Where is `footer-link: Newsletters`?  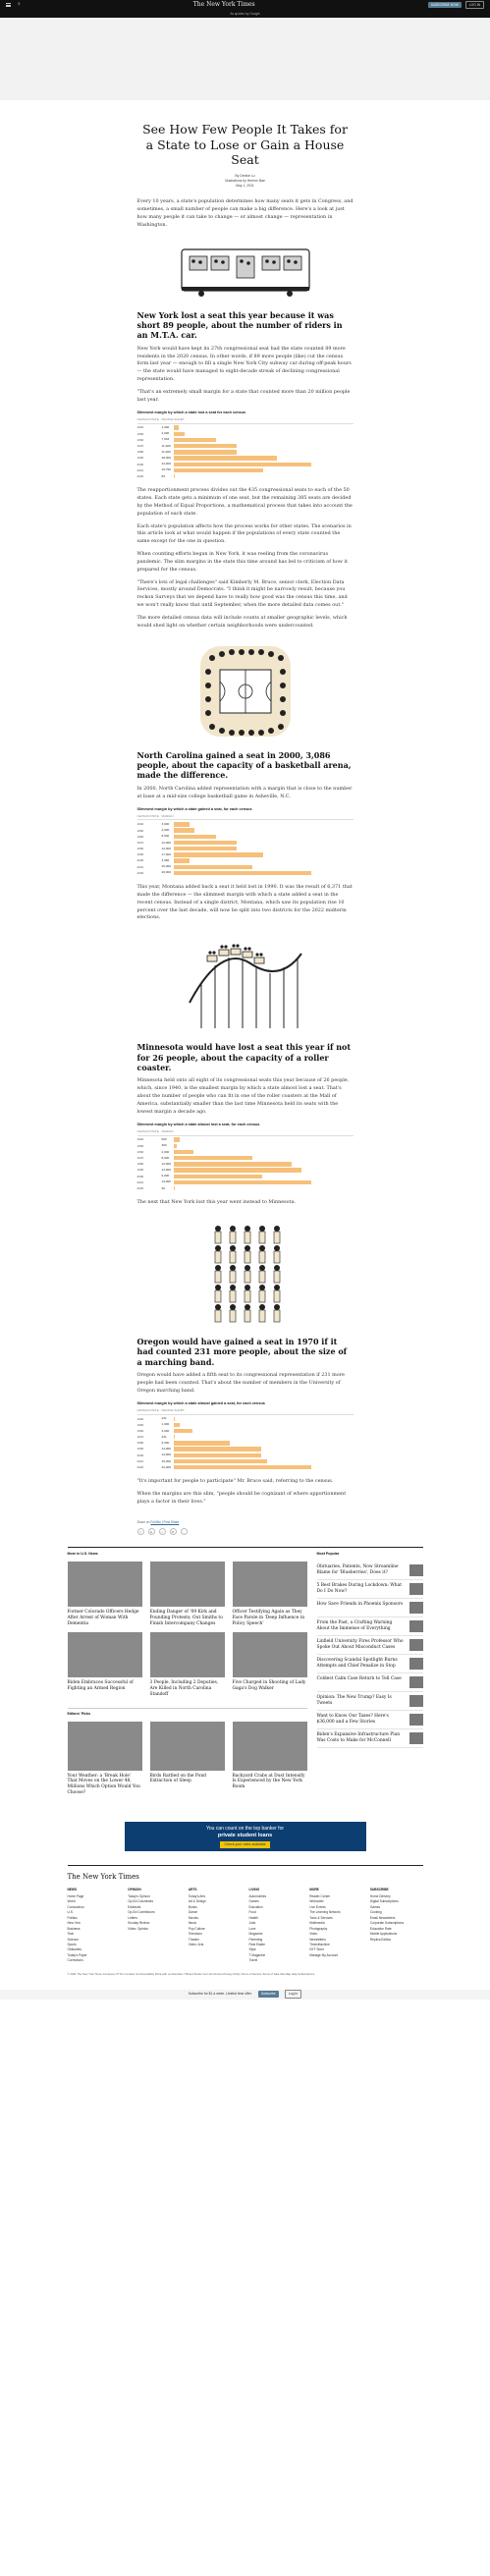 footer-link: Newsletters is located at coordinates (317, 1939).